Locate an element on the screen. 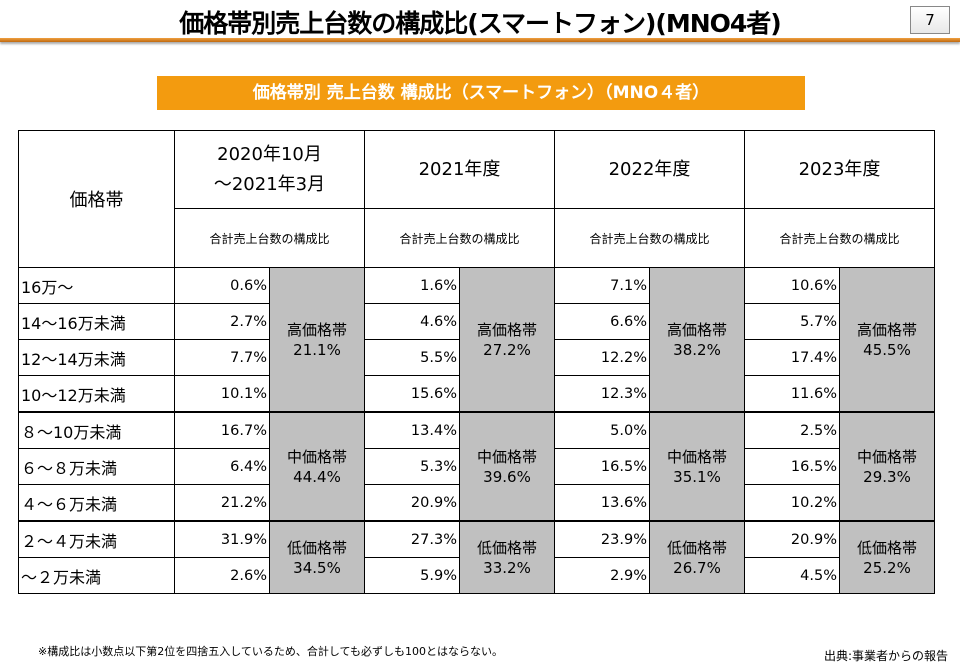  share-value: 5.5% is located at coordinates (412, 357).